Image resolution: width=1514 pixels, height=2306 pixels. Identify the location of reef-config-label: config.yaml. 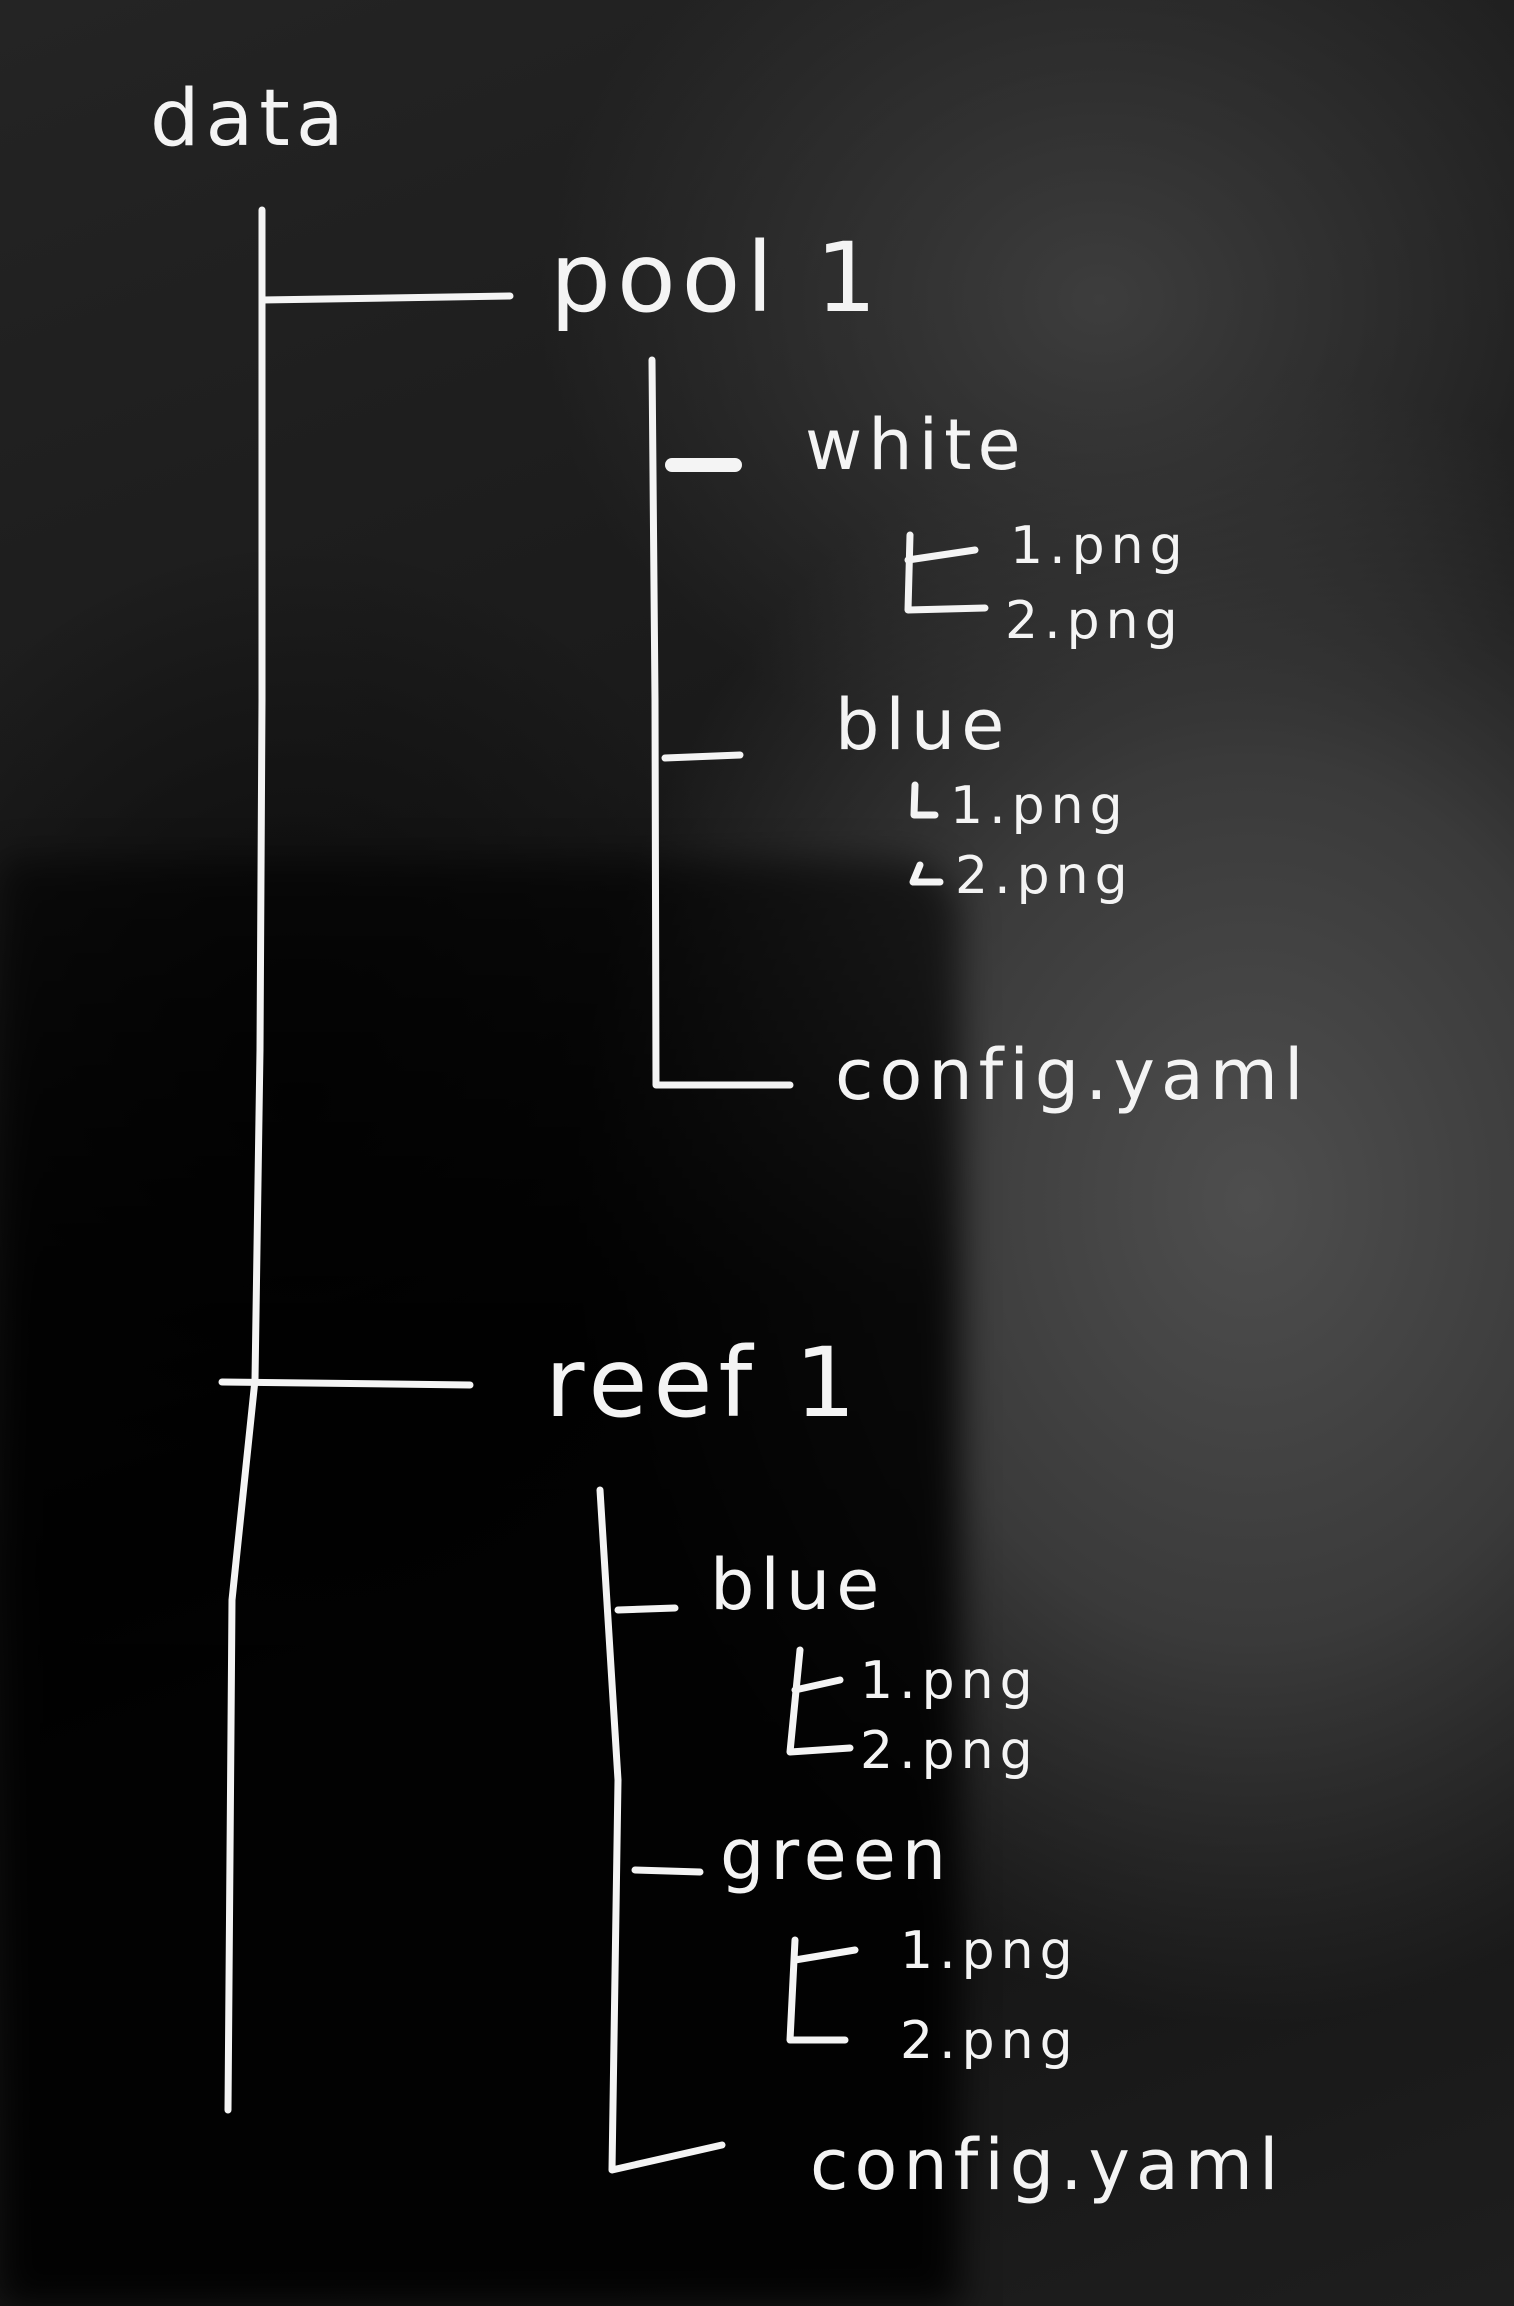
(1047, 2165).